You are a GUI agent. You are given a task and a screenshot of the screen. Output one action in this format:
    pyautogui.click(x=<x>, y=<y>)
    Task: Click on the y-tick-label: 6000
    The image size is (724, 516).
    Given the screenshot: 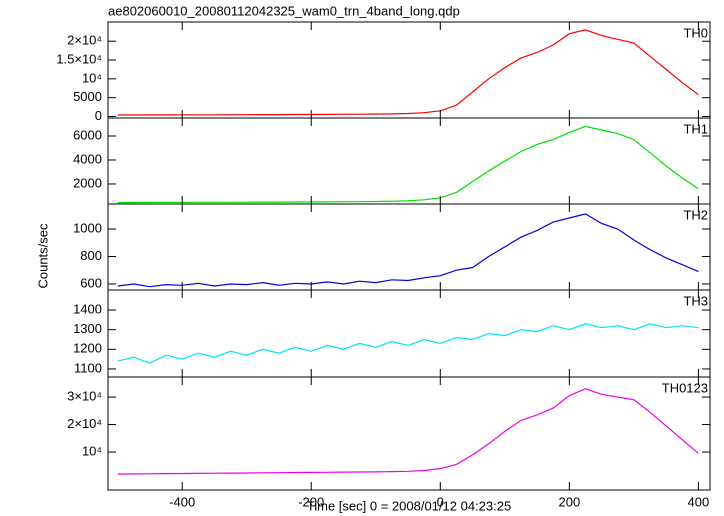 What is the action you would take?
    pyautogui.click(x=87, y=134)
    